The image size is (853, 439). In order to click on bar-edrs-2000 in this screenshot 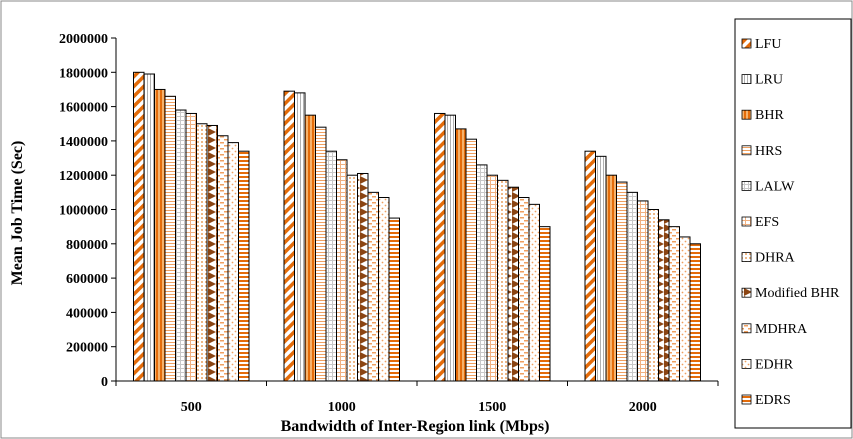, I will do `click(695, 312)`.